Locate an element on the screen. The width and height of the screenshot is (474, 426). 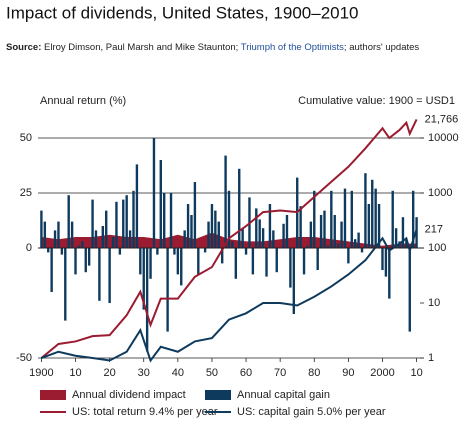
source-link: Triumph of the Optimists is located at coordinates (292, 47).